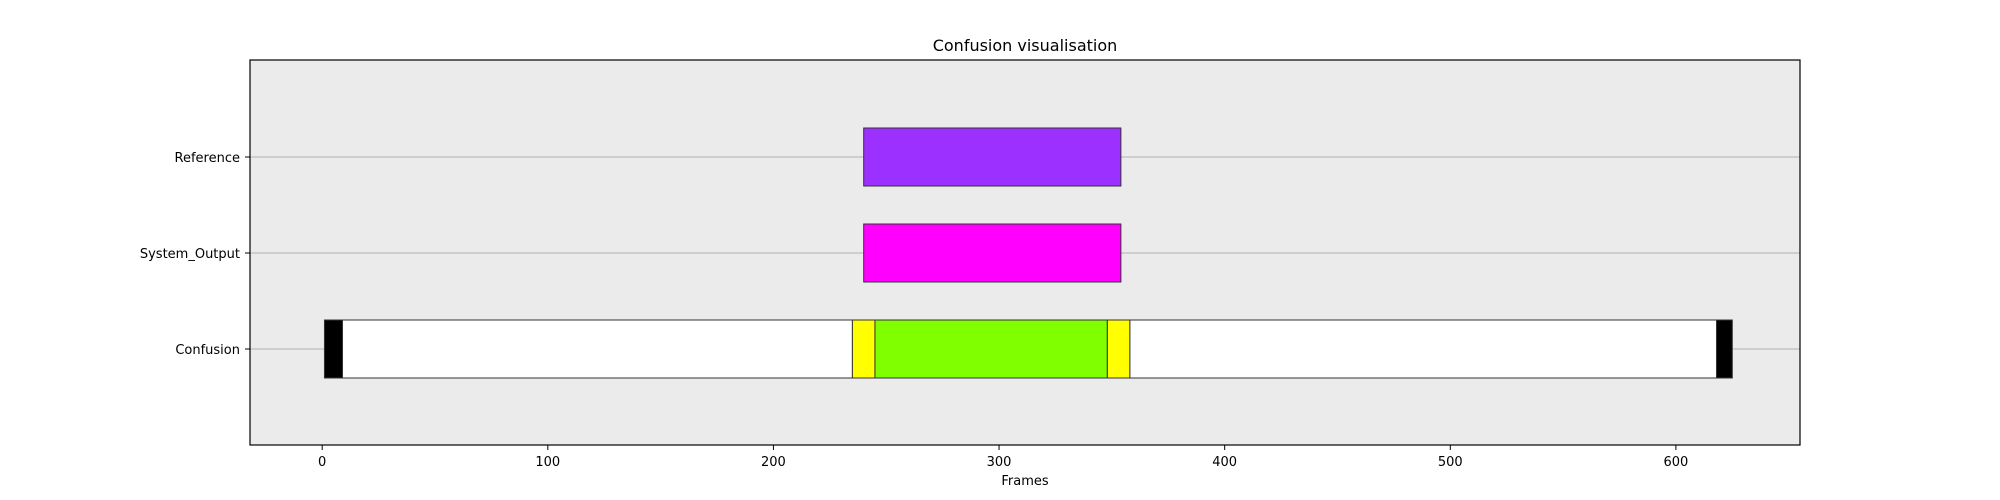  I want to click on chart-title: Confusion visualisation, so click(1025, 45).